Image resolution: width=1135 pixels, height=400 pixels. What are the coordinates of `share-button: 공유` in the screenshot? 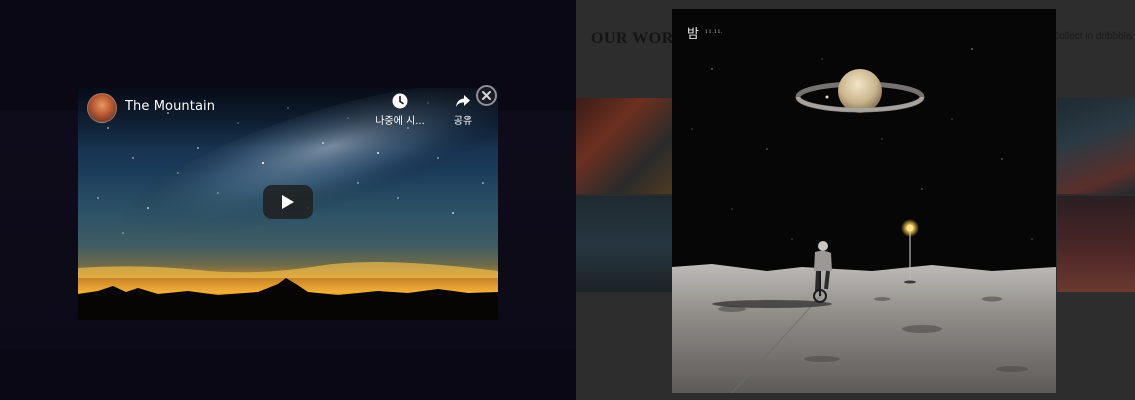 It's located at (463, 109).